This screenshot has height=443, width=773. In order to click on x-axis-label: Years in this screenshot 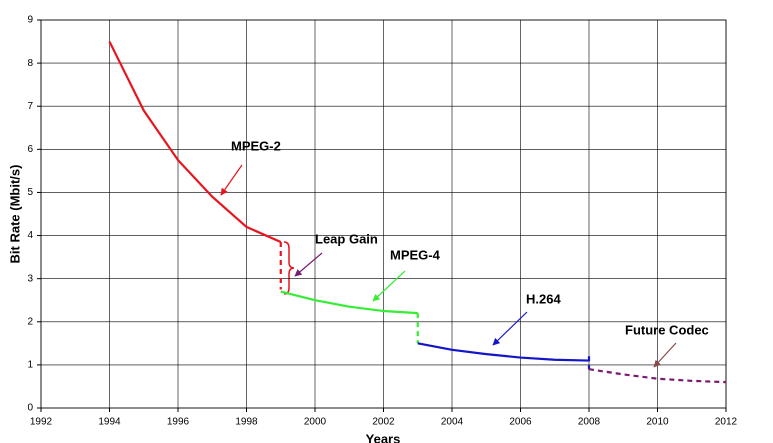, I will do `click(383, 437)`.